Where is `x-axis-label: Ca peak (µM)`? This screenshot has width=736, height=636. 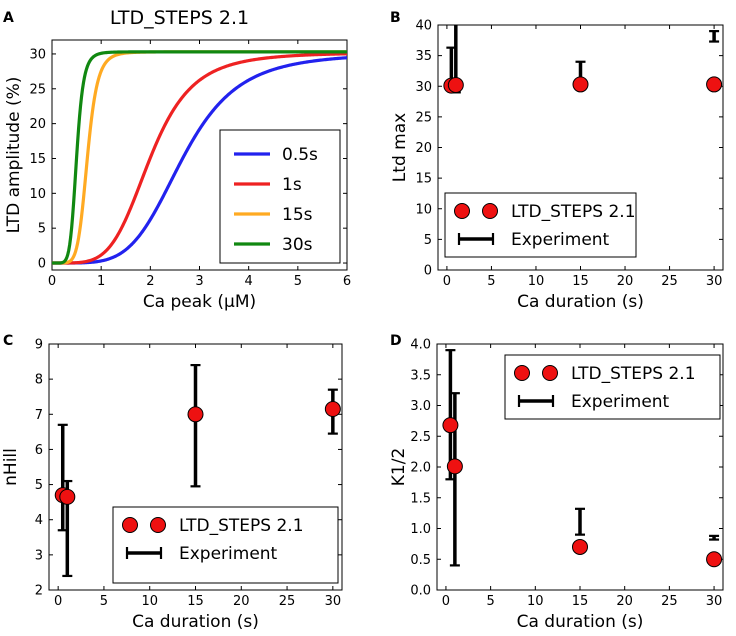 x-axis-label: Ca peak (µM) is located at coordinates (199, 302).